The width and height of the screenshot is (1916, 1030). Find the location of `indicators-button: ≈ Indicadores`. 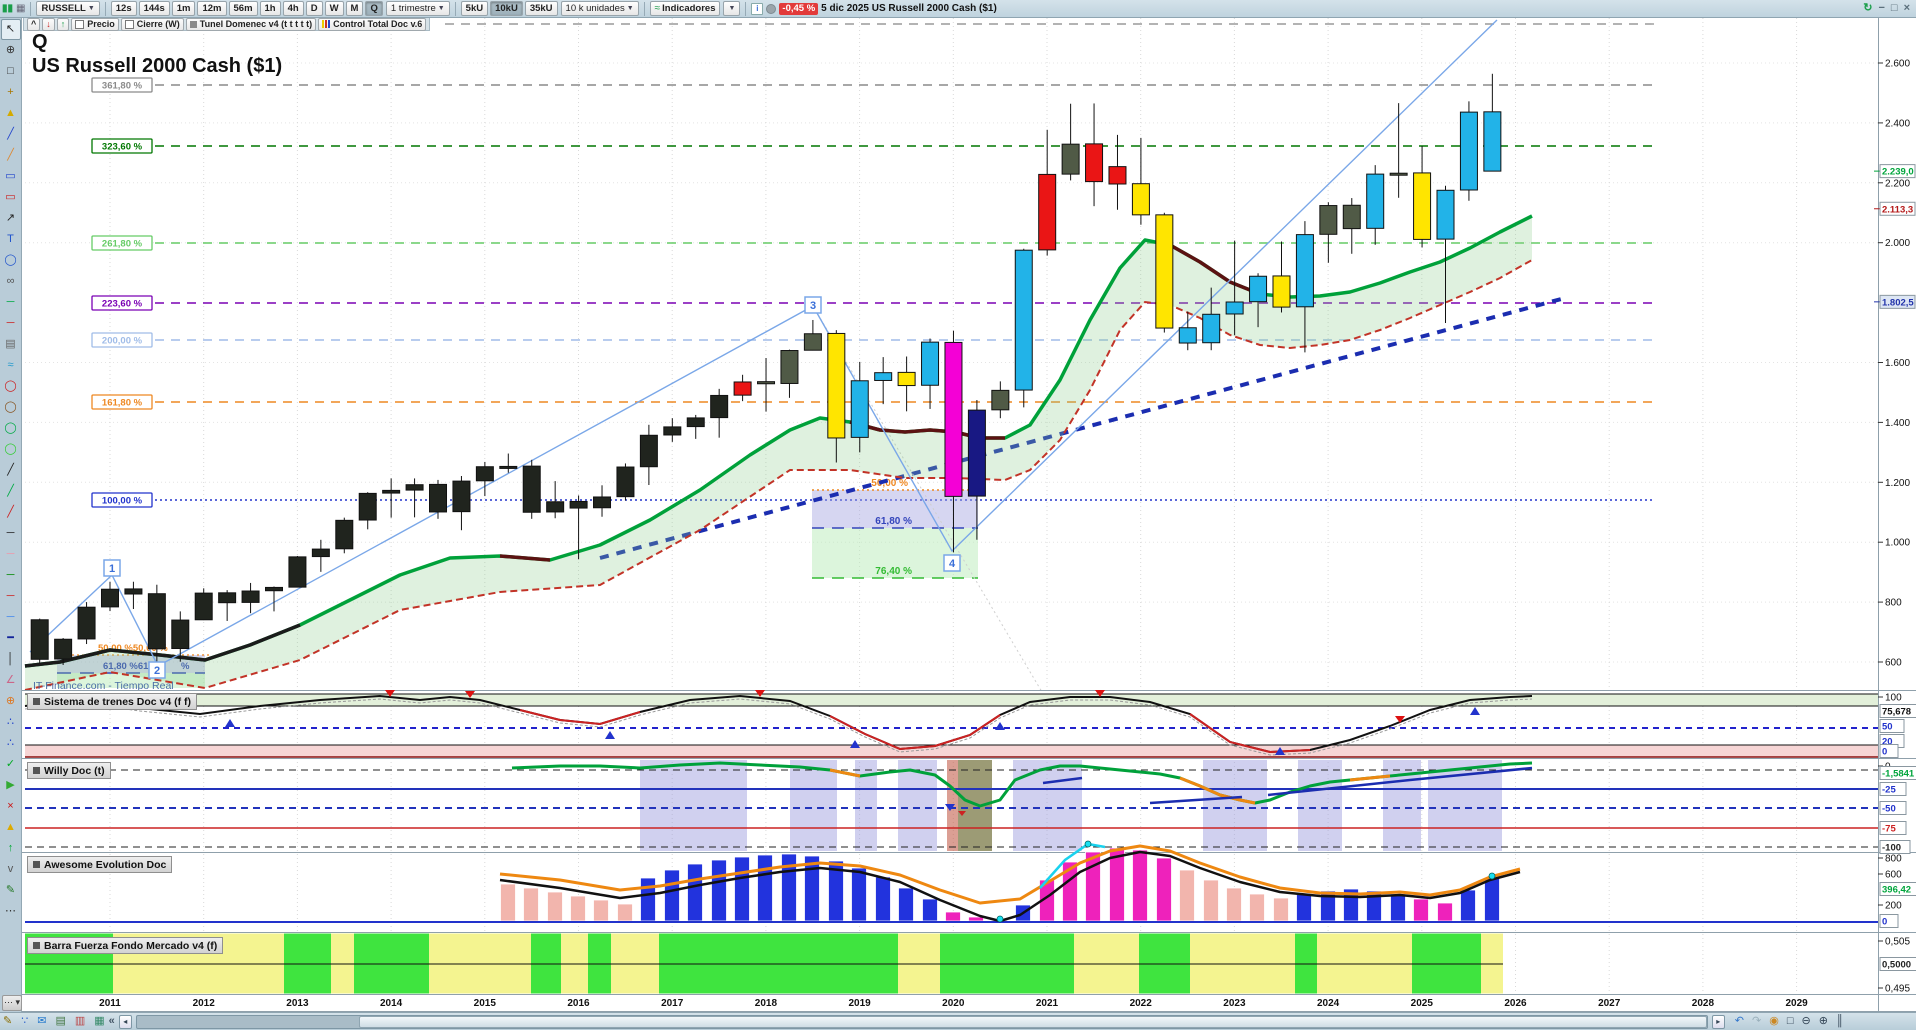

indicators-button: ≈ Indicadores is located at coordinates (685, 8).